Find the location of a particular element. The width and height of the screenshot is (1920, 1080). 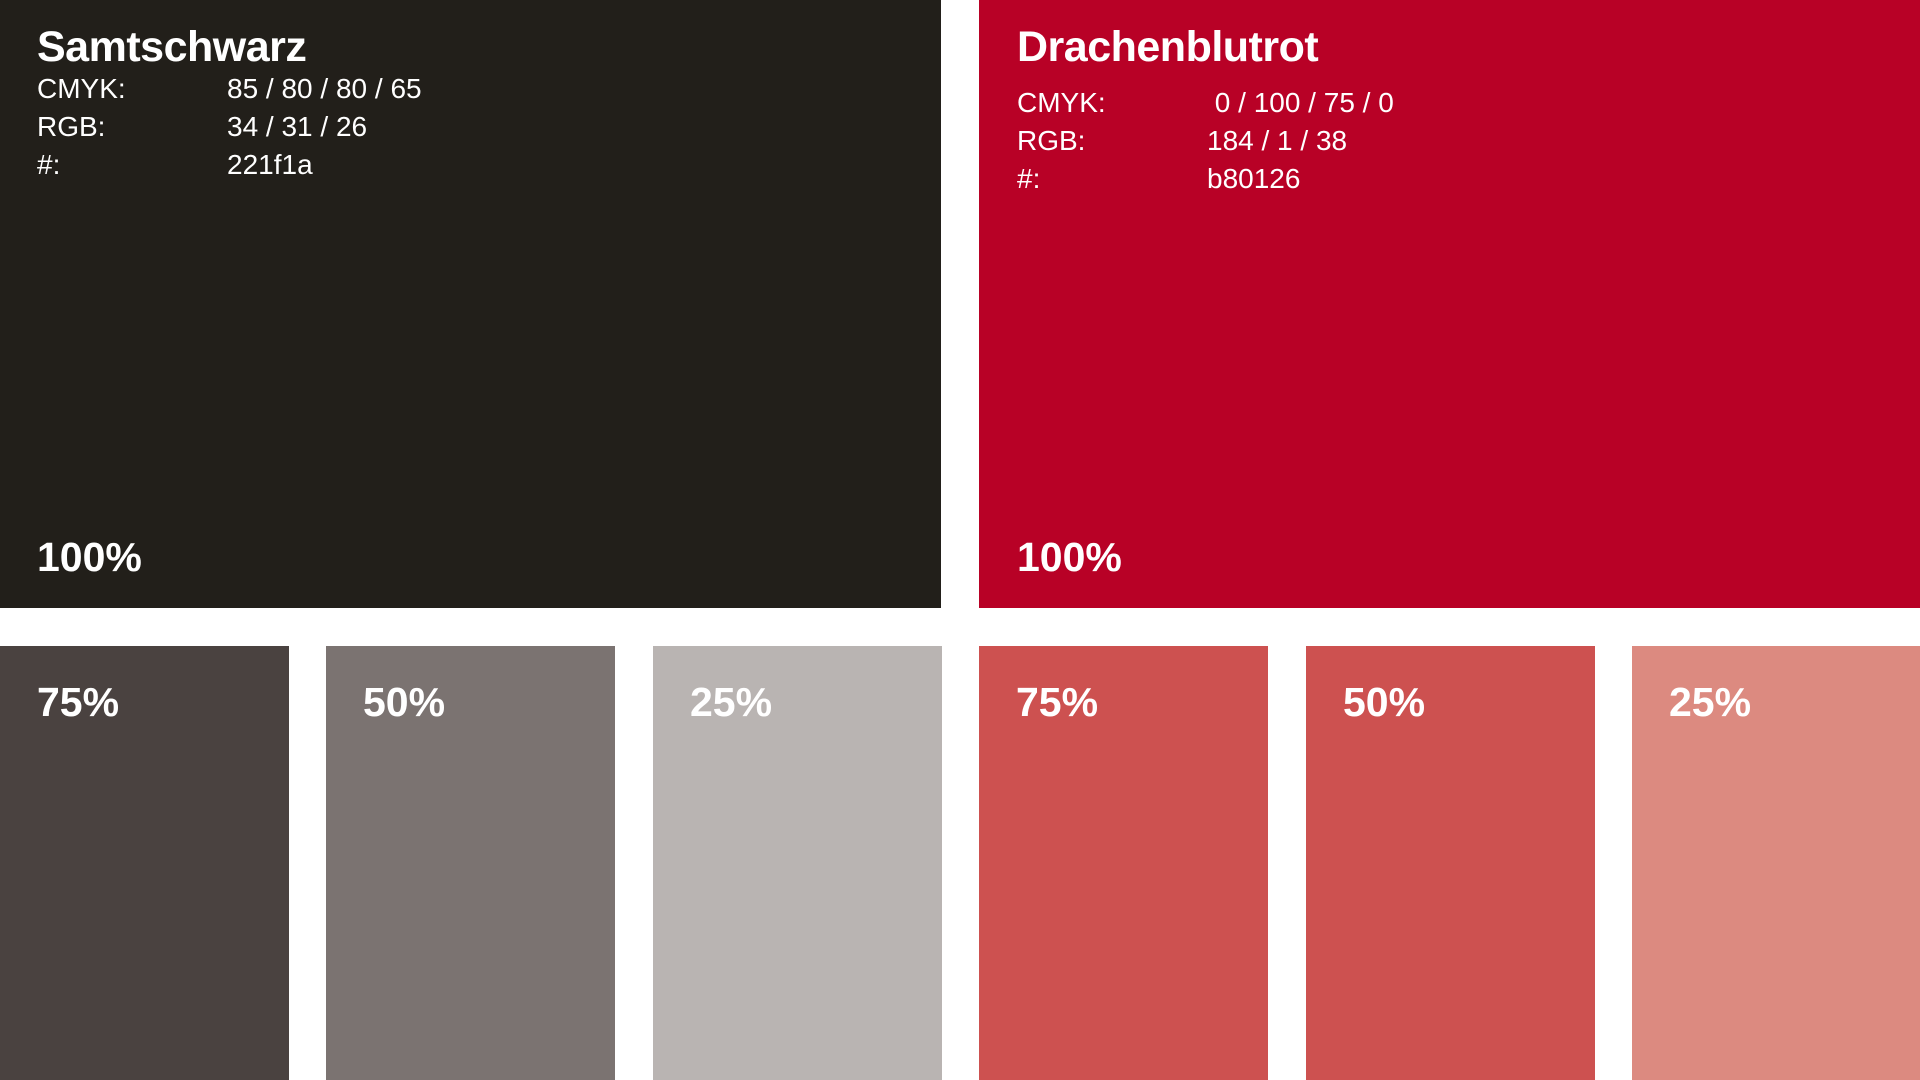

swatch-drachenblutrot-50: 50% is located at coordinates (1450, 863).